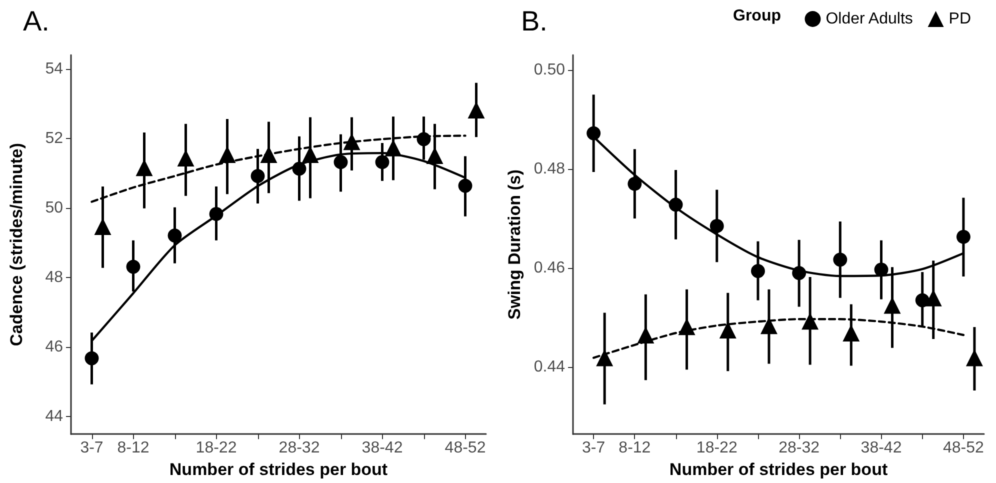  Describe the element at coordinates (514, 244) in the screenshot. I see `y-axis-title: Swing Duration (s)` at that location.